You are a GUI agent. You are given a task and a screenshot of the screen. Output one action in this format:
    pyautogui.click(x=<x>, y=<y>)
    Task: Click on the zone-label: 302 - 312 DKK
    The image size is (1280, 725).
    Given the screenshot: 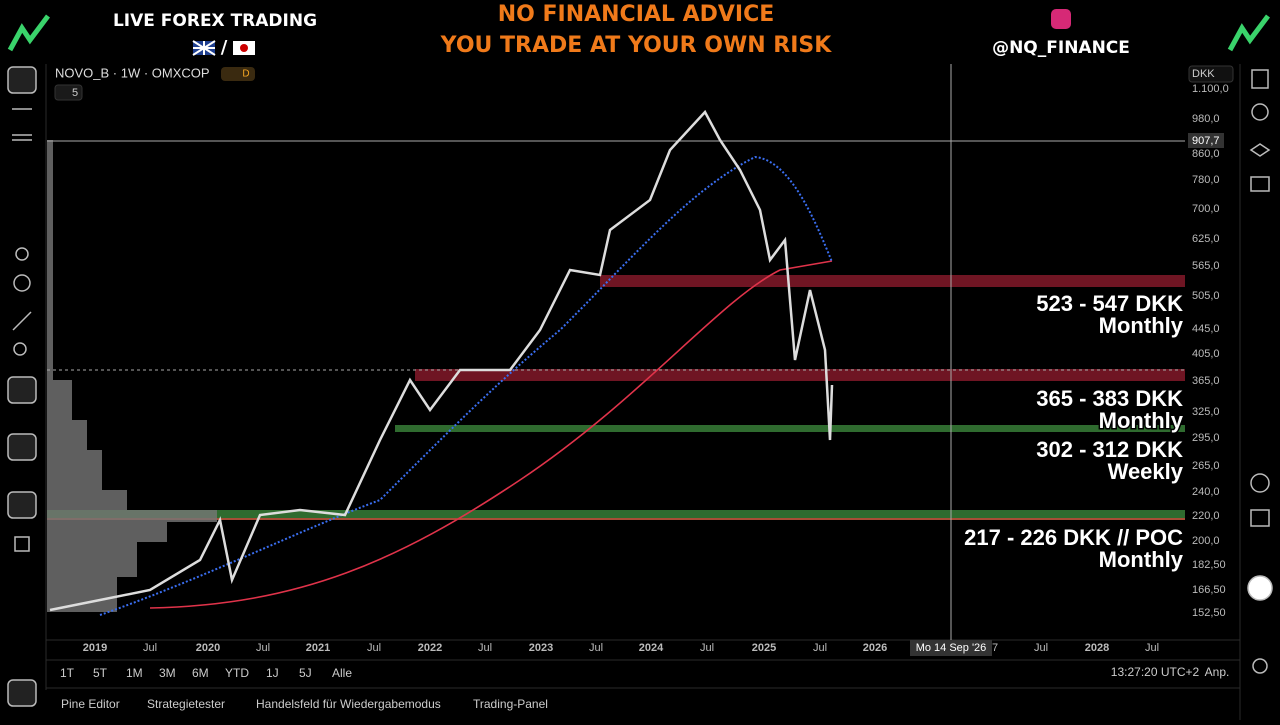 What is the action you would take?
    pyautogui.click(x=1109, y=449)
    